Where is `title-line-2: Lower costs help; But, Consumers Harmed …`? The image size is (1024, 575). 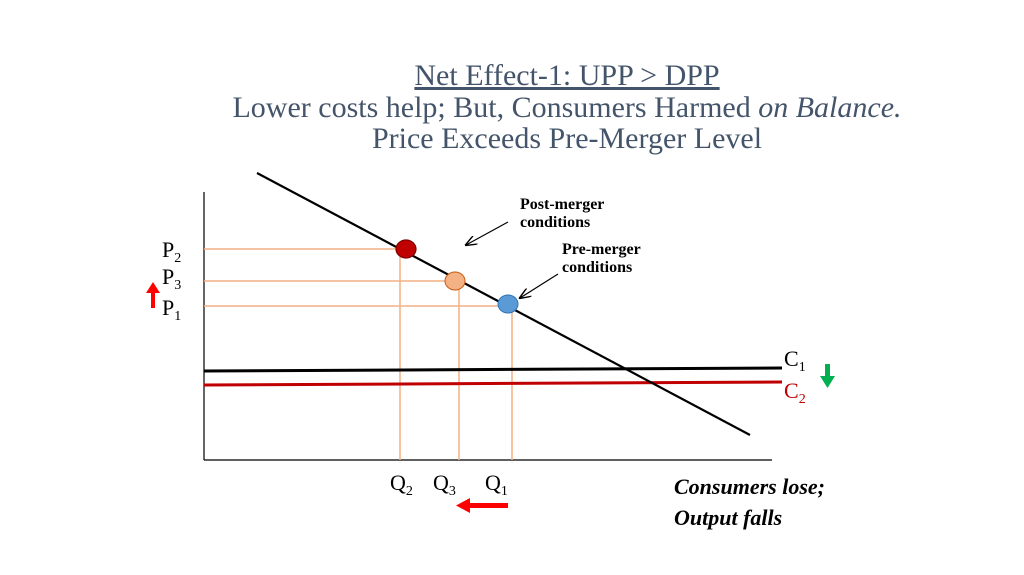 title-line-2: Lower costs help; But, Consumers Harmed … is located at coordinates (567, 107).